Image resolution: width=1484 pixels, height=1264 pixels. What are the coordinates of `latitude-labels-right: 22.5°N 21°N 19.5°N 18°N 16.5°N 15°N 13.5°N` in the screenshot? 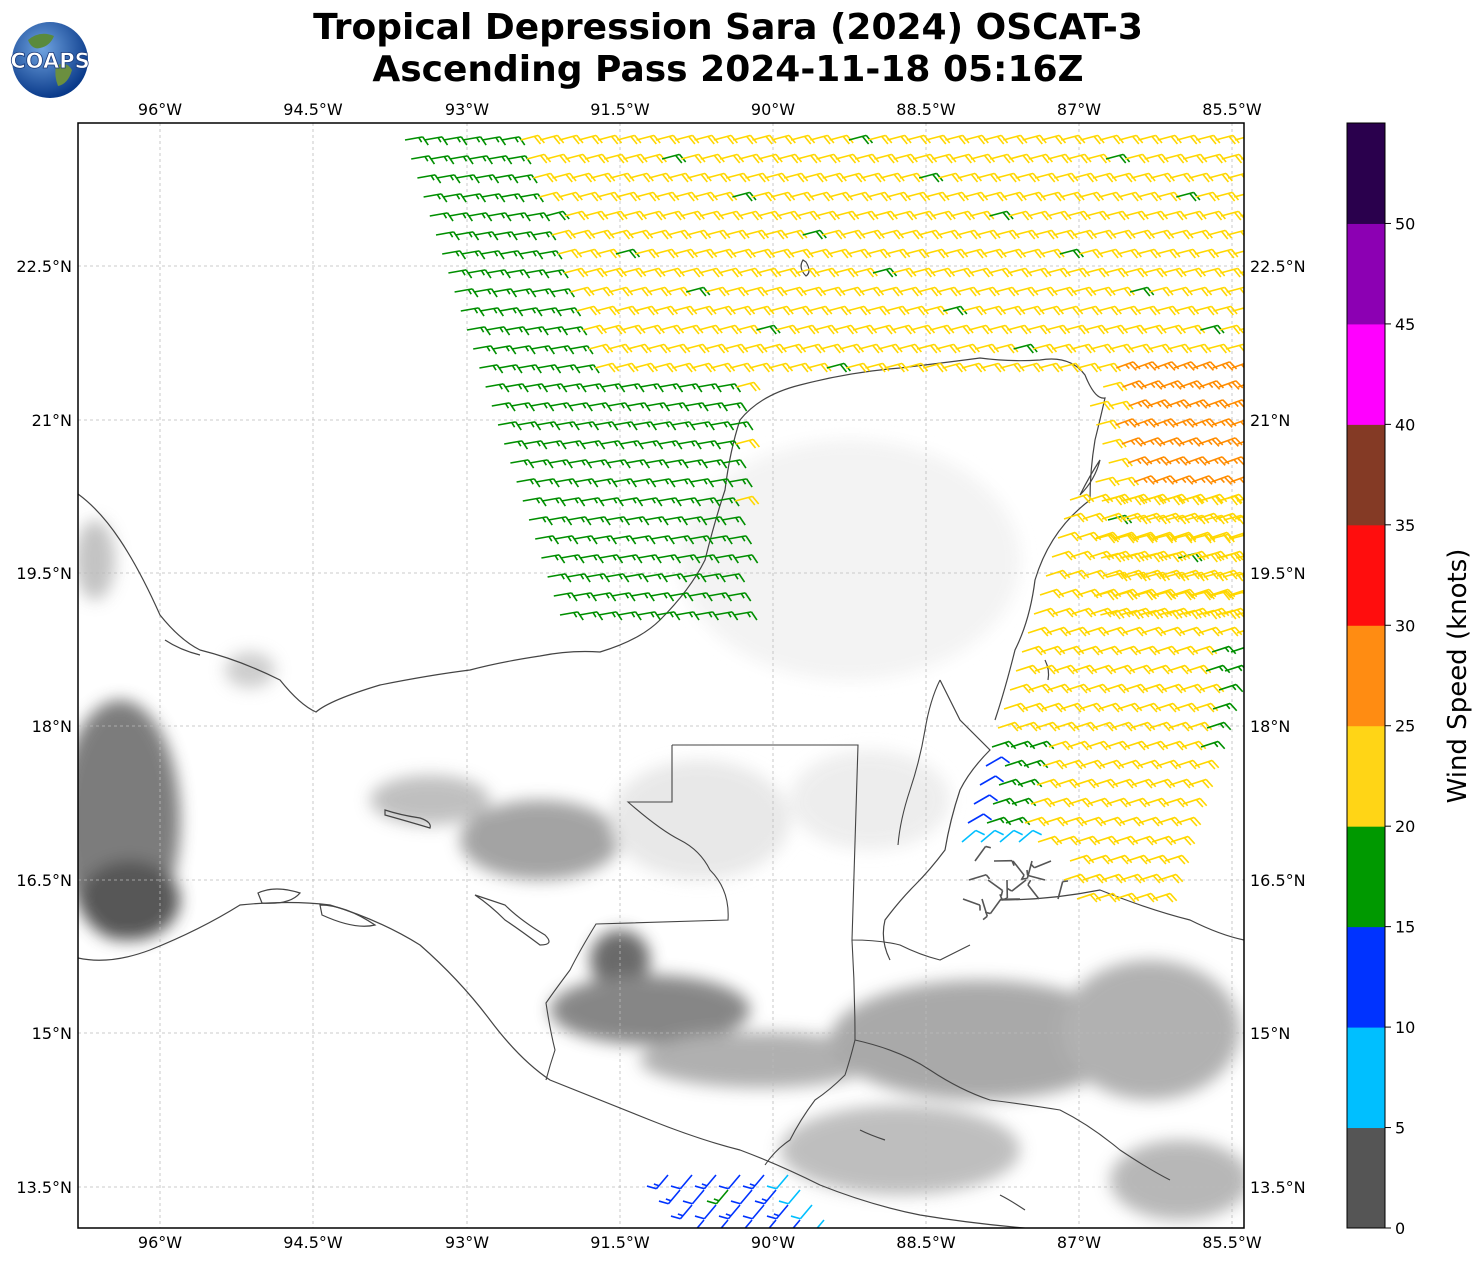 It's located at (1278, 727).